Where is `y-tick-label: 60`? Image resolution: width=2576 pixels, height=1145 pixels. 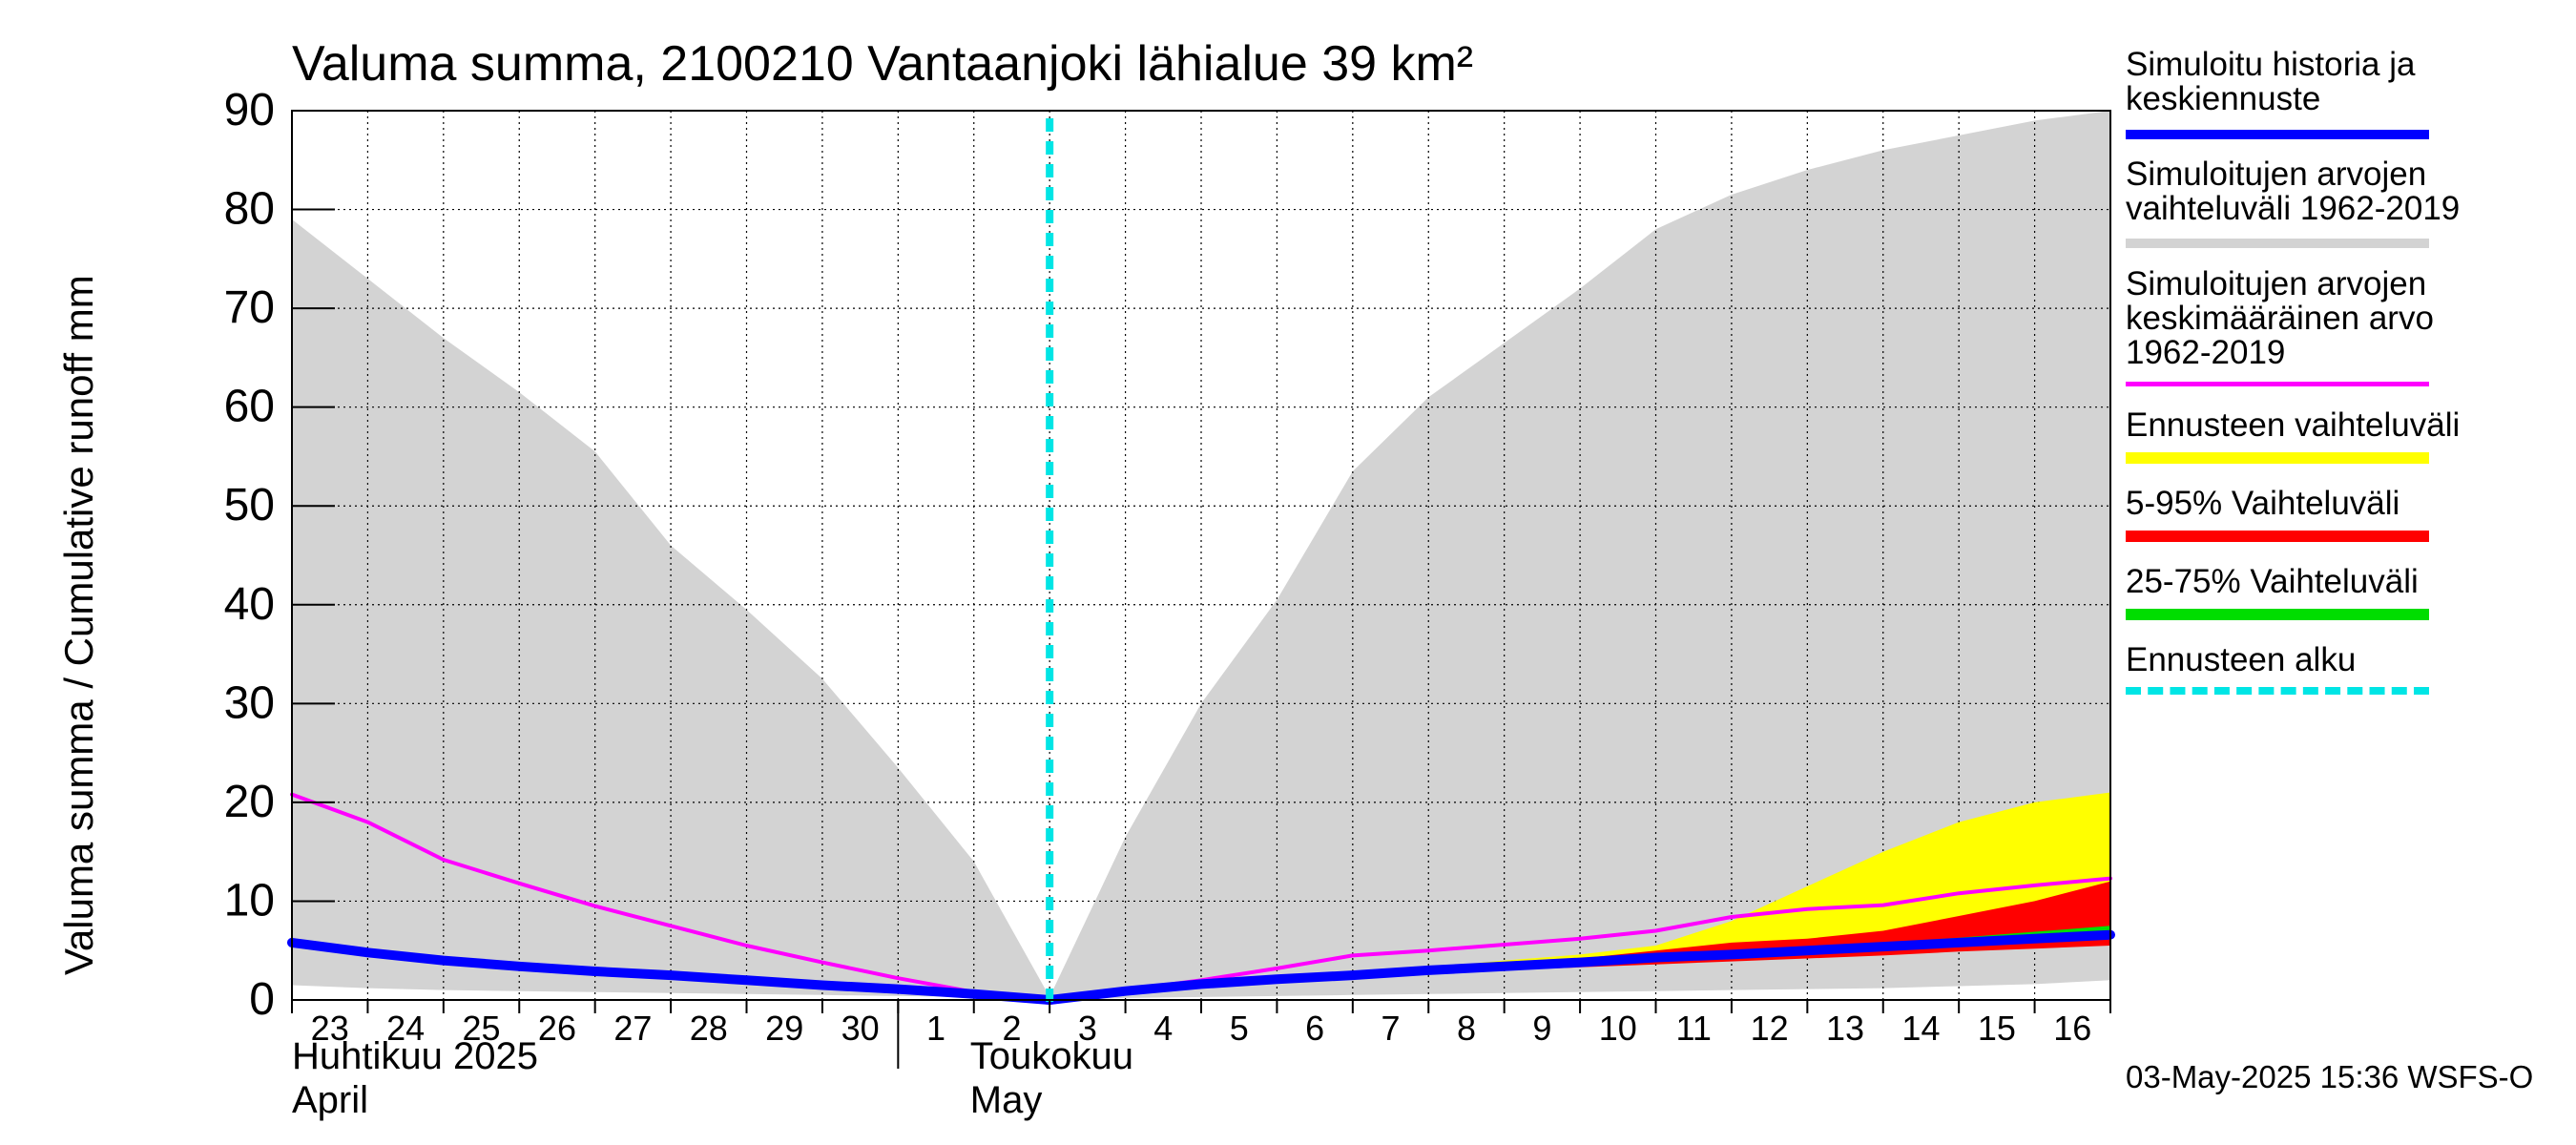
y-tick-label: 60 is located at coordinates (249, 407).